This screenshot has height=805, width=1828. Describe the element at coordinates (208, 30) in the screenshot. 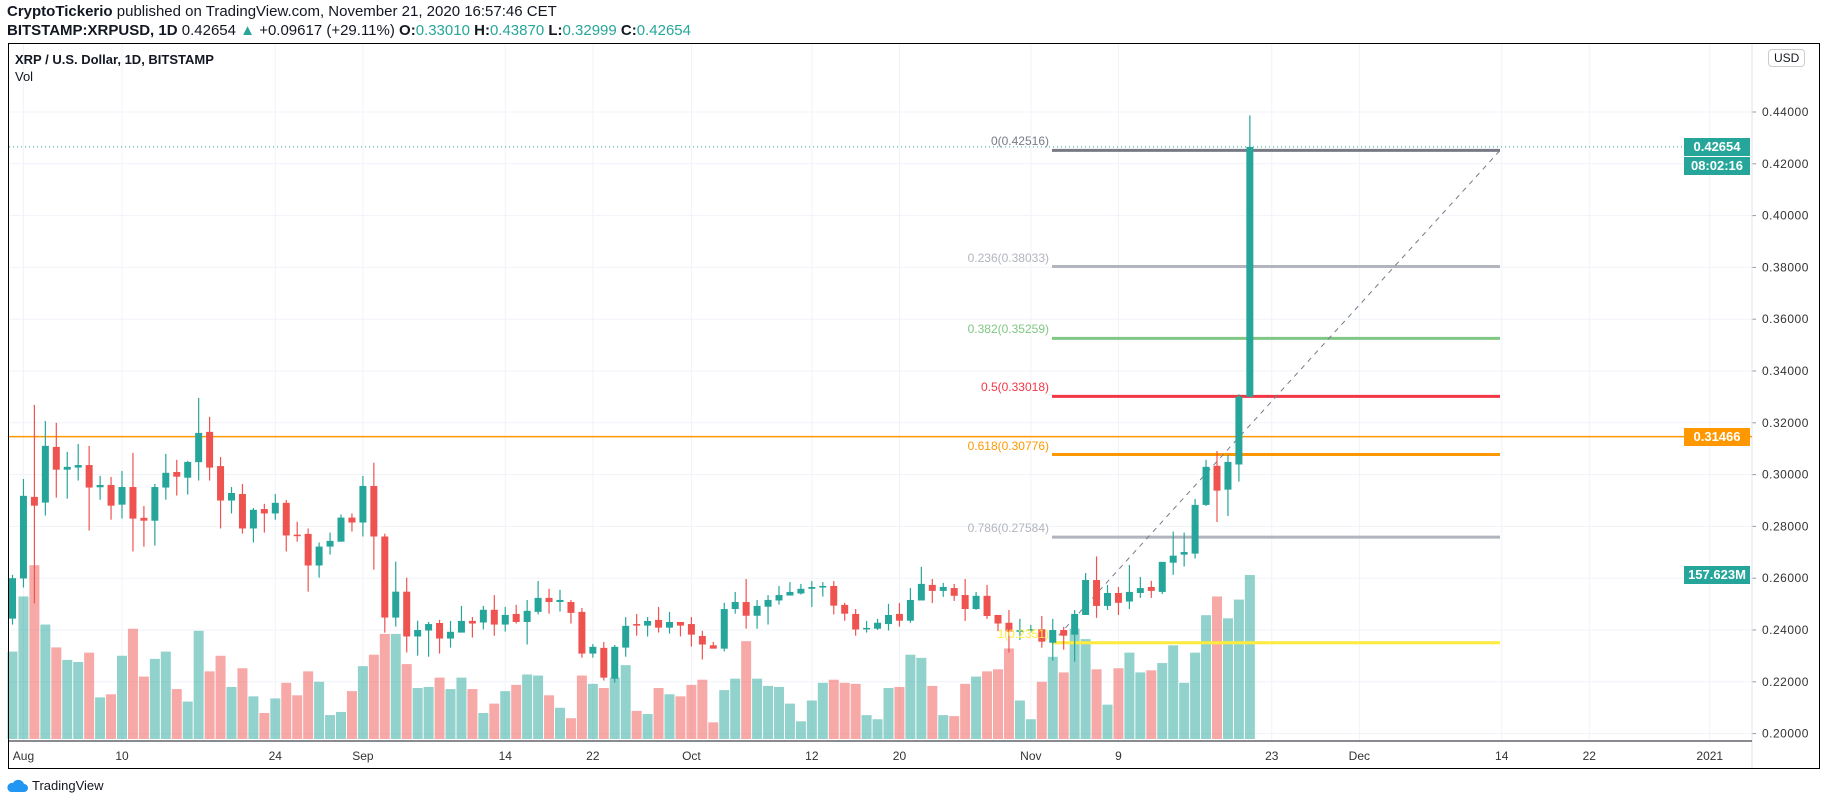

I see `last-price: 0.42654` at that location.